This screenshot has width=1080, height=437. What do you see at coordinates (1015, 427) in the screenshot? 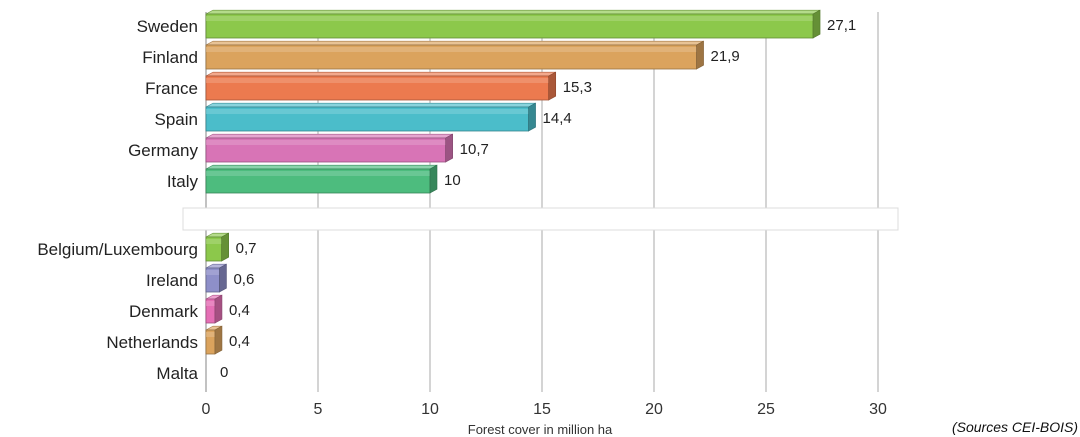
I see `source-note: (Sources CEI-BOIS)` at bounding box center [1015, 427].